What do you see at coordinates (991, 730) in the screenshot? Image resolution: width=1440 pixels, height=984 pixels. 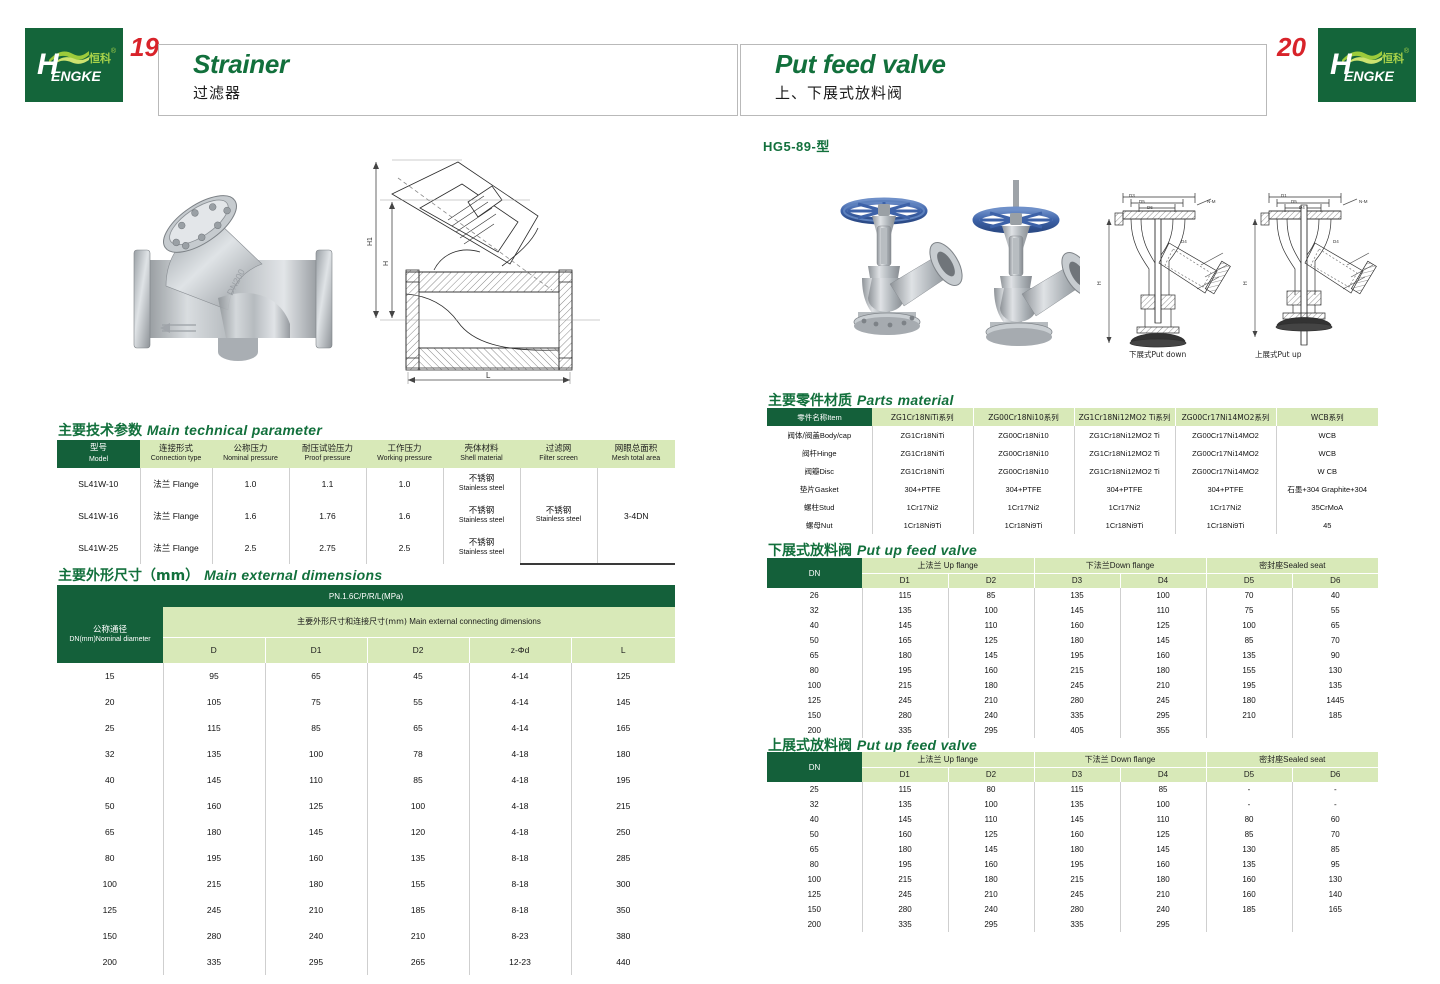 I see `cell-D2: 295` at bounding box center [991, 730].